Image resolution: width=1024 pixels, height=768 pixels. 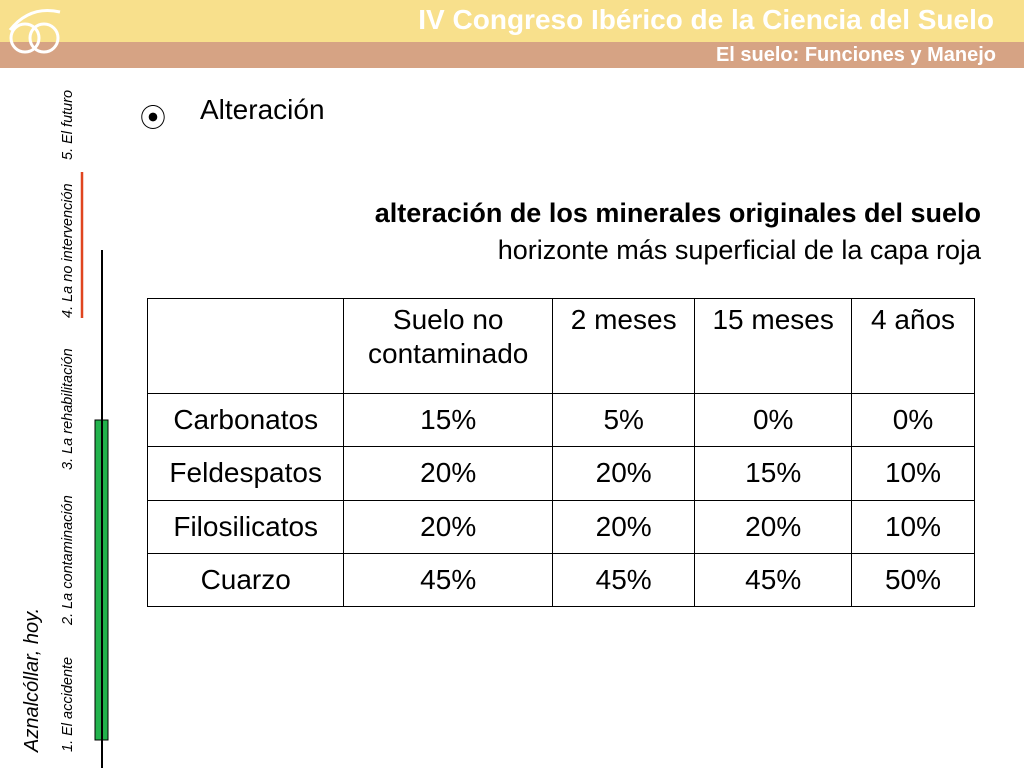 I want to click on column-header: Suelo no contaminado, so click(x=448, y=346).